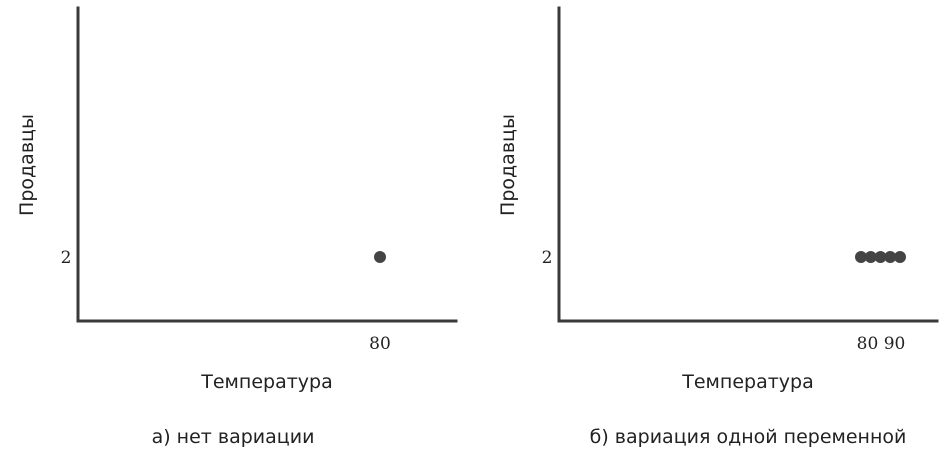 This screenshot has height=454, width=945. Describe the element at coordinates (881, 344) in the screenshot. I see `chart-b-x-tick-label: 80 90` at that location.